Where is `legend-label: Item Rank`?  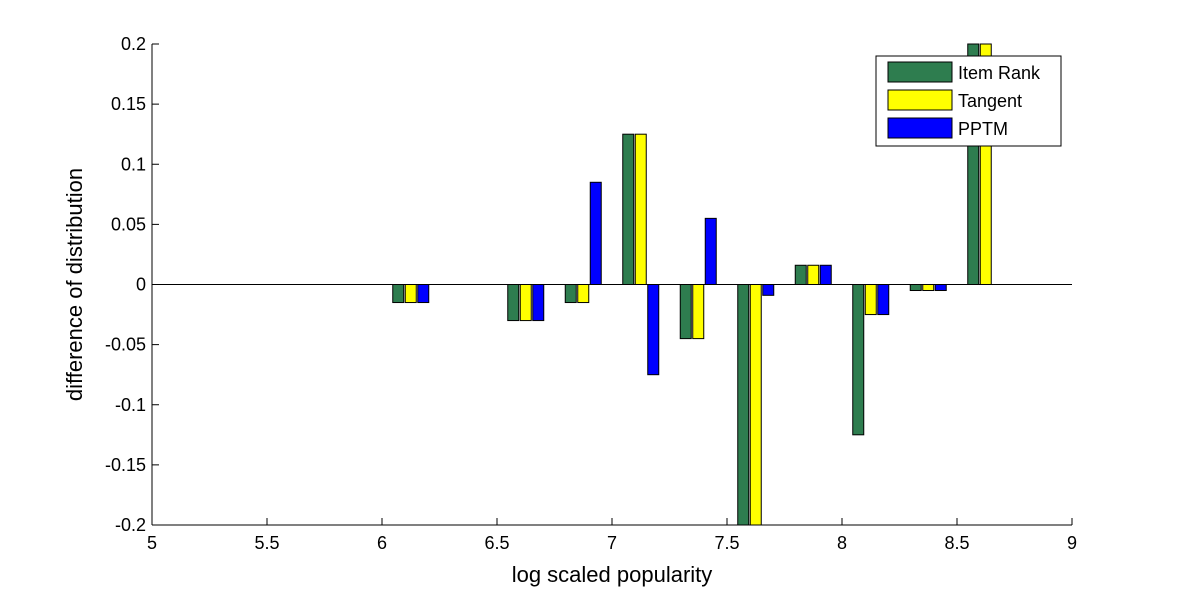 legend-label: Item Rank is located at coordinates (999, 73).